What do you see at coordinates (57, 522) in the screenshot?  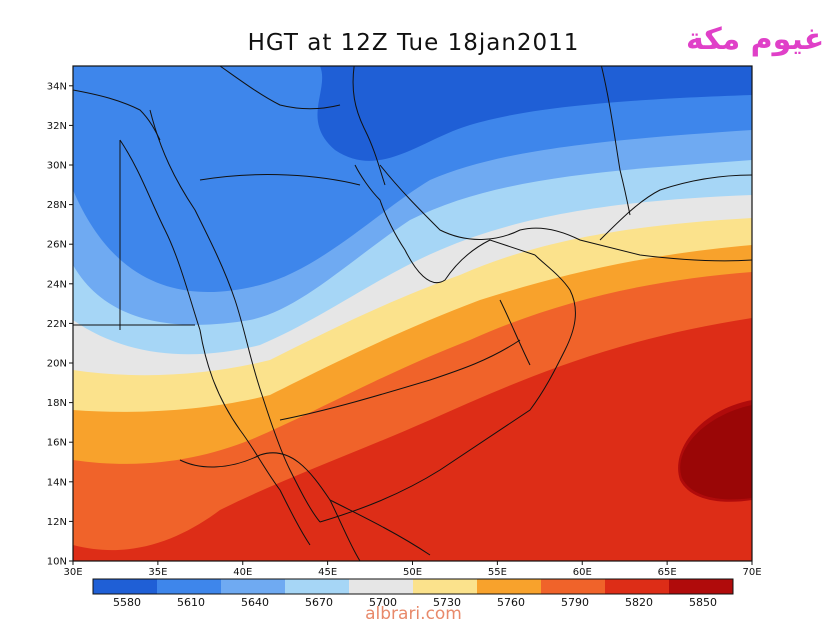 I see `lat-tick-label: 12N` at bounding box center [57, 522].